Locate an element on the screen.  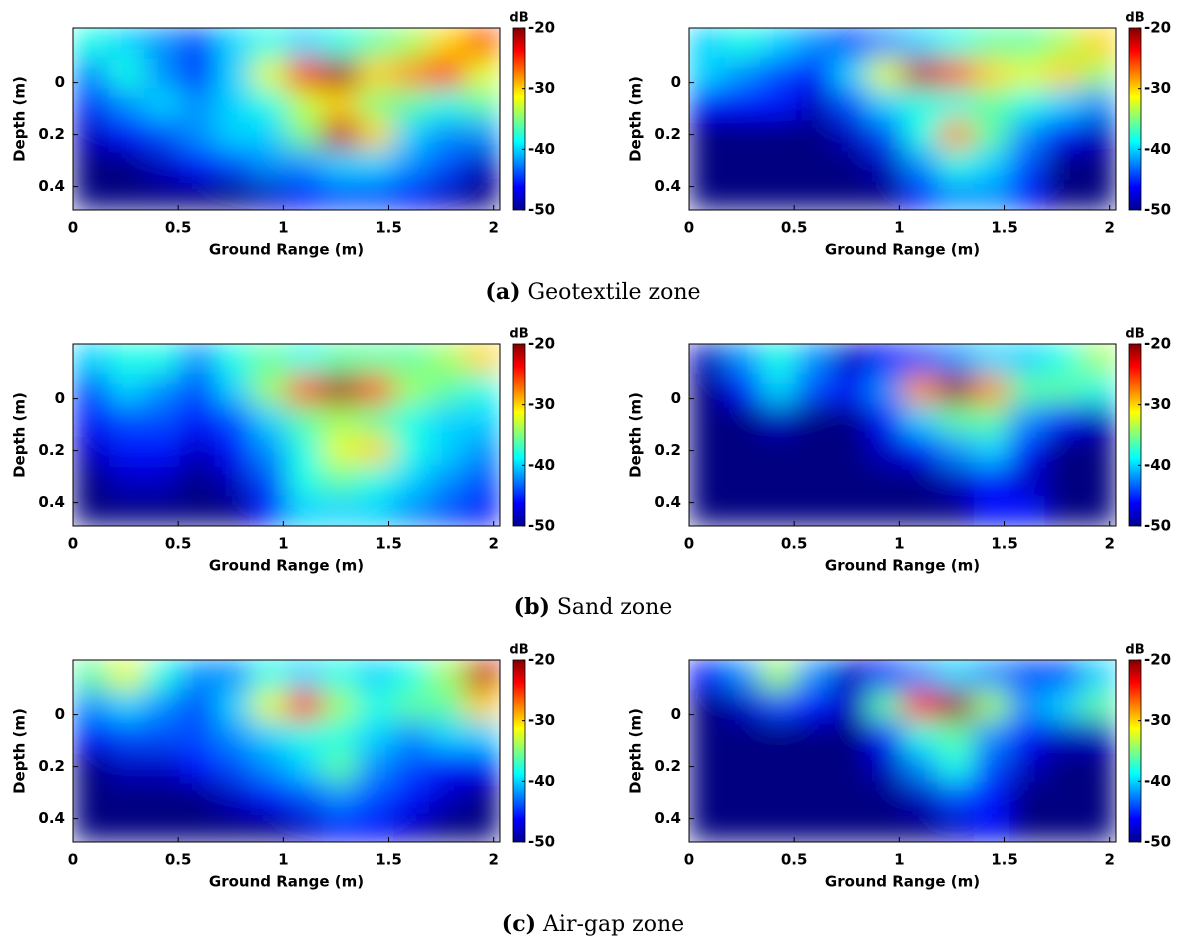
y-tick-label: 0.4 is located at coordinates (51, 186).